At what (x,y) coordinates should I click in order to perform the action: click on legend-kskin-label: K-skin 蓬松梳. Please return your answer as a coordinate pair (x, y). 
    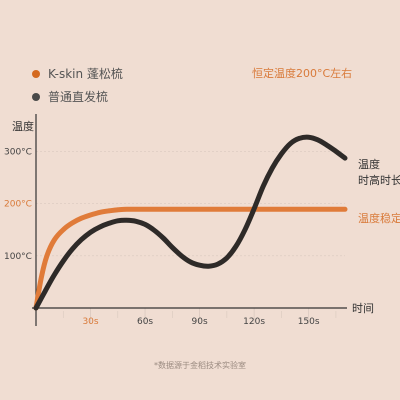
    Looking at the image, I should click on (85, 73).